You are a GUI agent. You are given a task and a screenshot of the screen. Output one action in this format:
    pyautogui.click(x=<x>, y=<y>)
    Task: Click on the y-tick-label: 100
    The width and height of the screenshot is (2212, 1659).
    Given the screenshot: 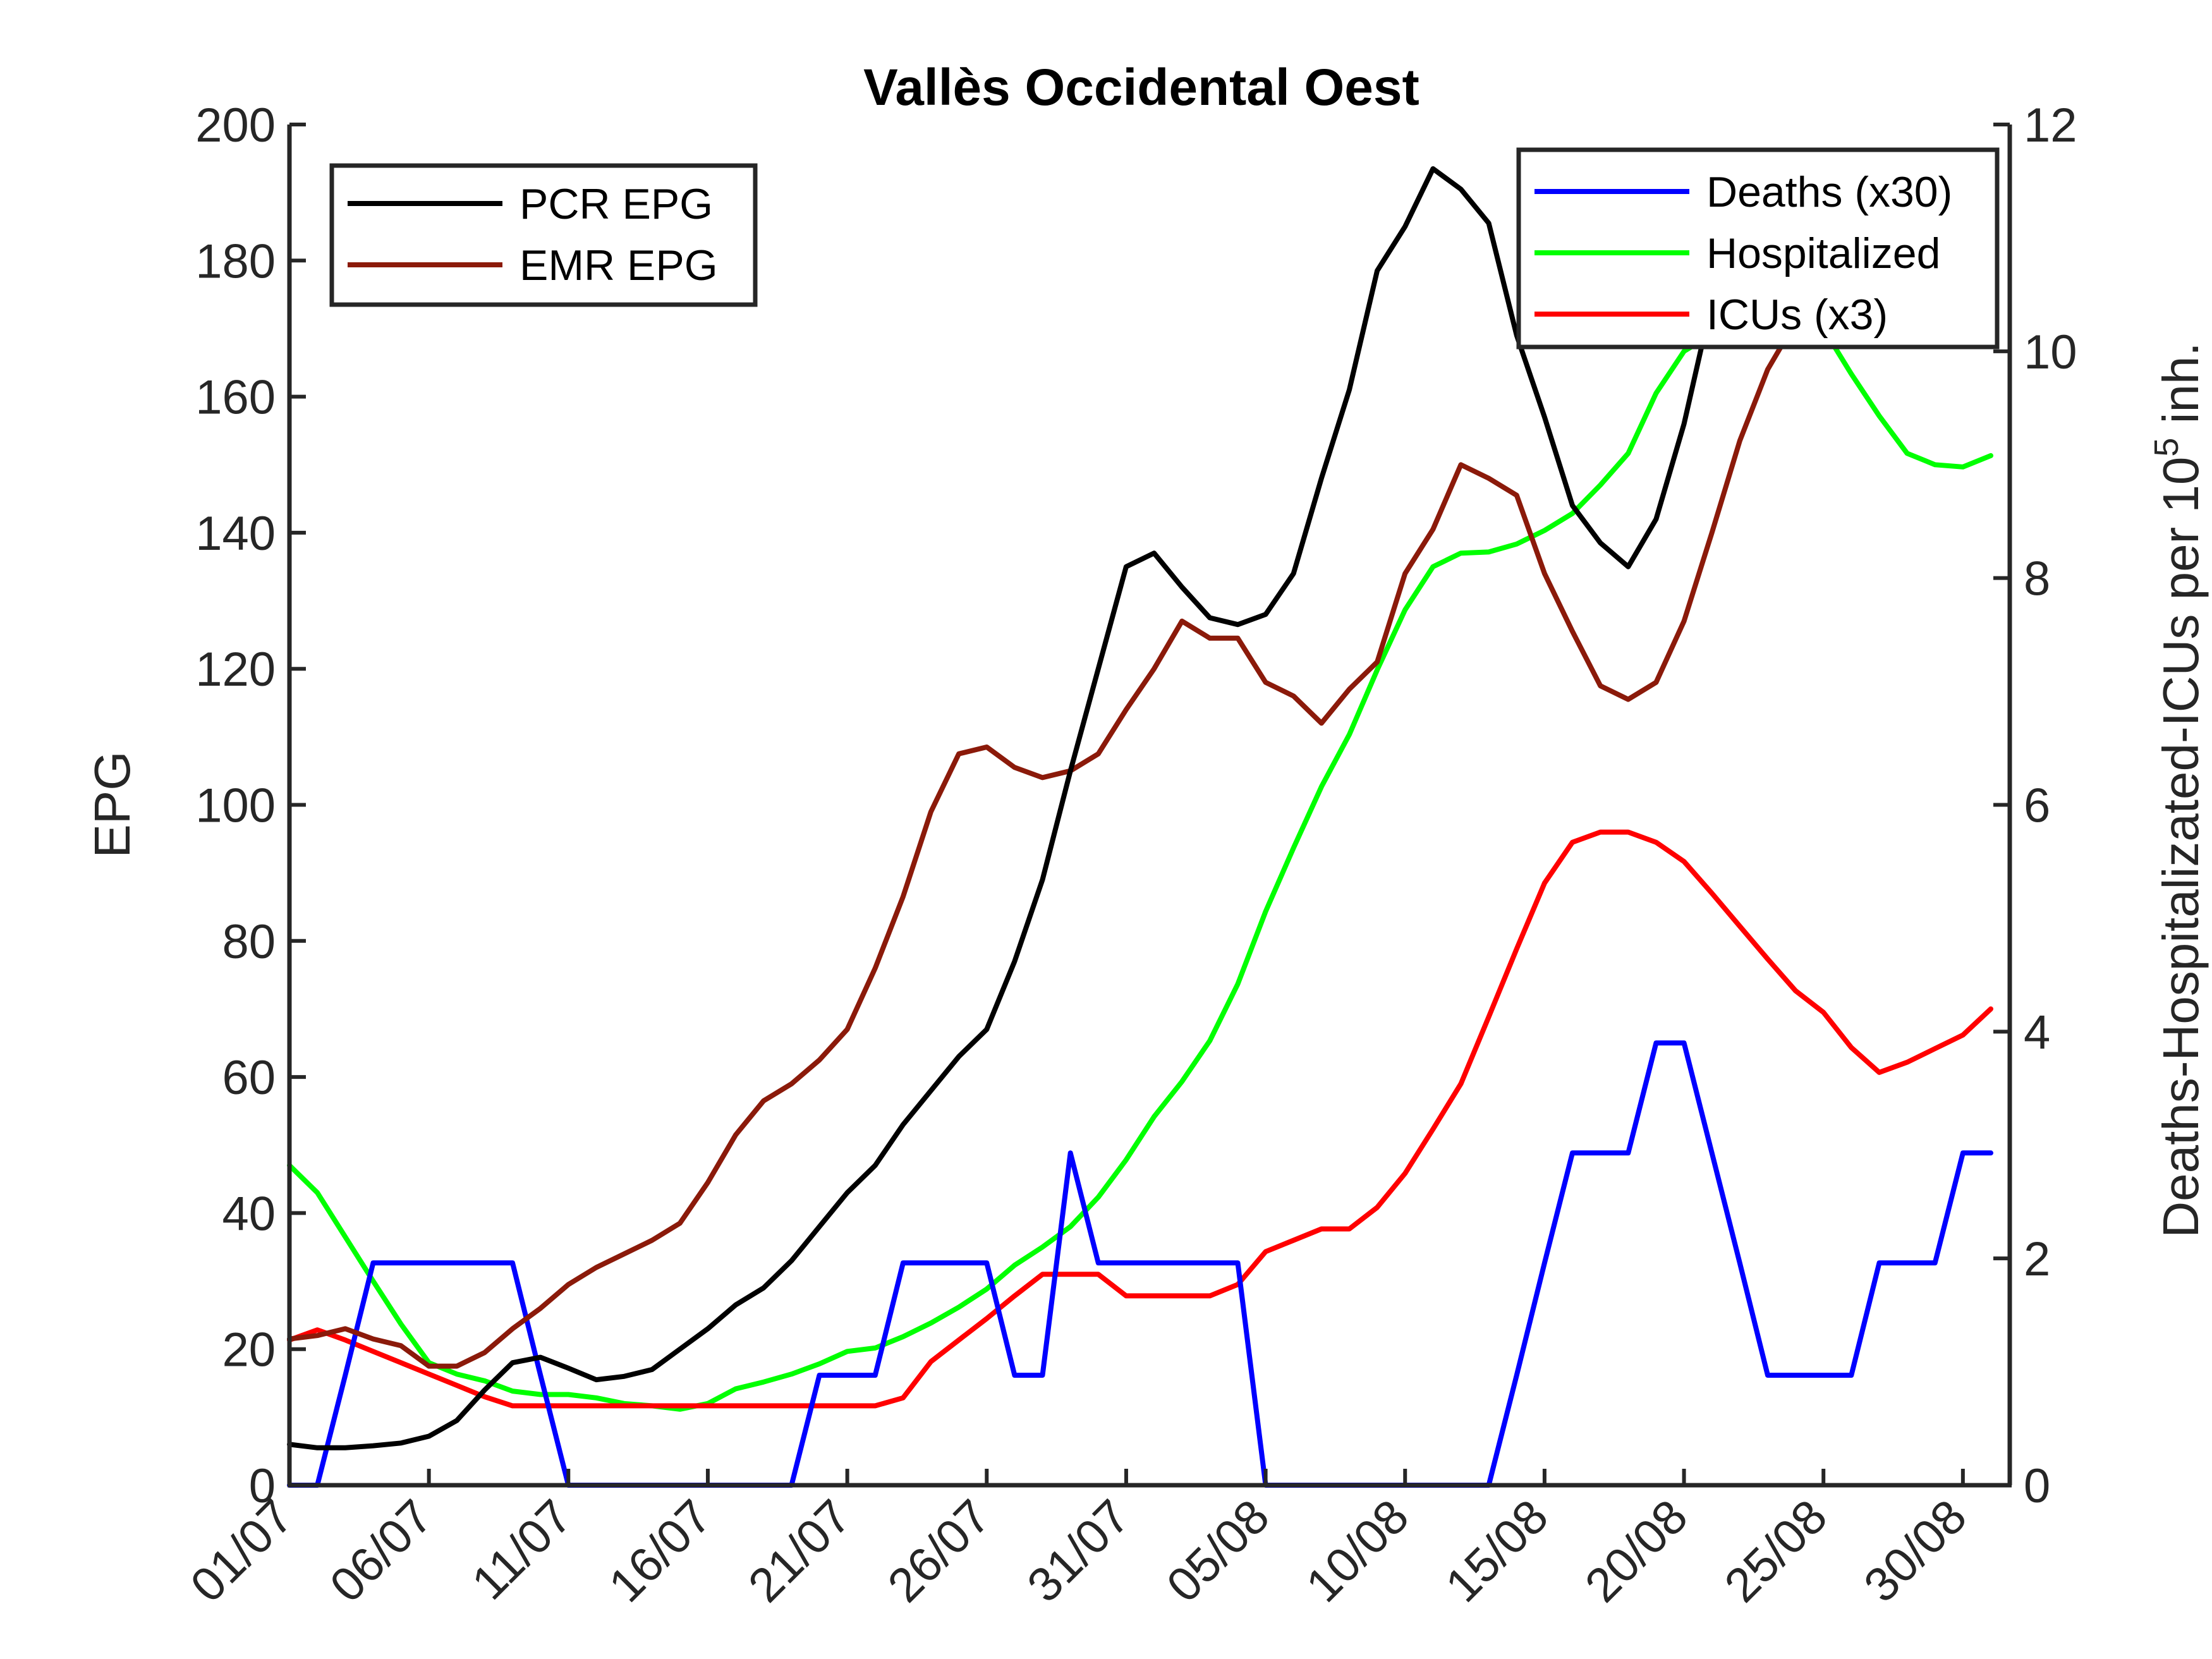 What is the action you would take?
    pyautogui.click(x=235, y=806)
    